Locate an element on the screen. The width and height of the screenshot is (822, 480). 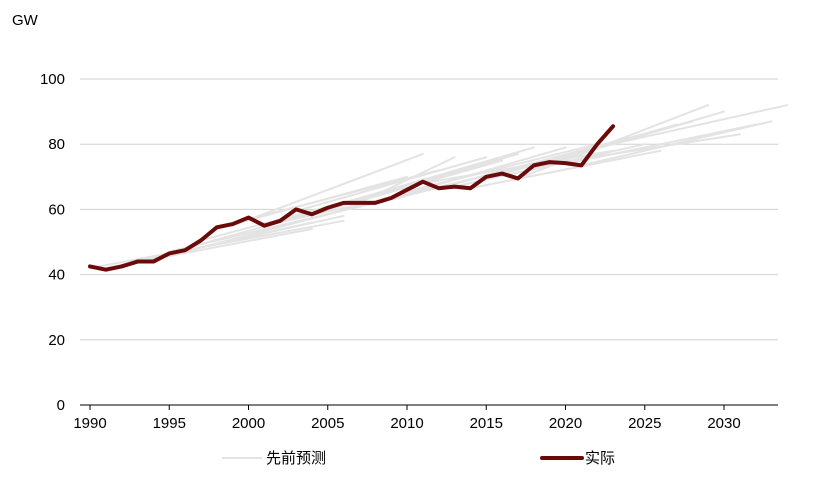
x-tick-label: 2015 is located at coordinates (486, 423).